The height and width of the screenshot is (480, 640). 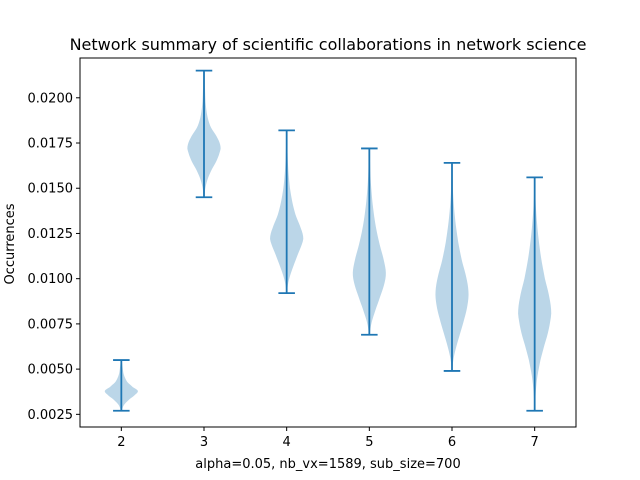 What do you see at coordinates (51, 98) in the screenshot?
I see `y-tick-label: 0.0200` at bounding box center [51, 98].